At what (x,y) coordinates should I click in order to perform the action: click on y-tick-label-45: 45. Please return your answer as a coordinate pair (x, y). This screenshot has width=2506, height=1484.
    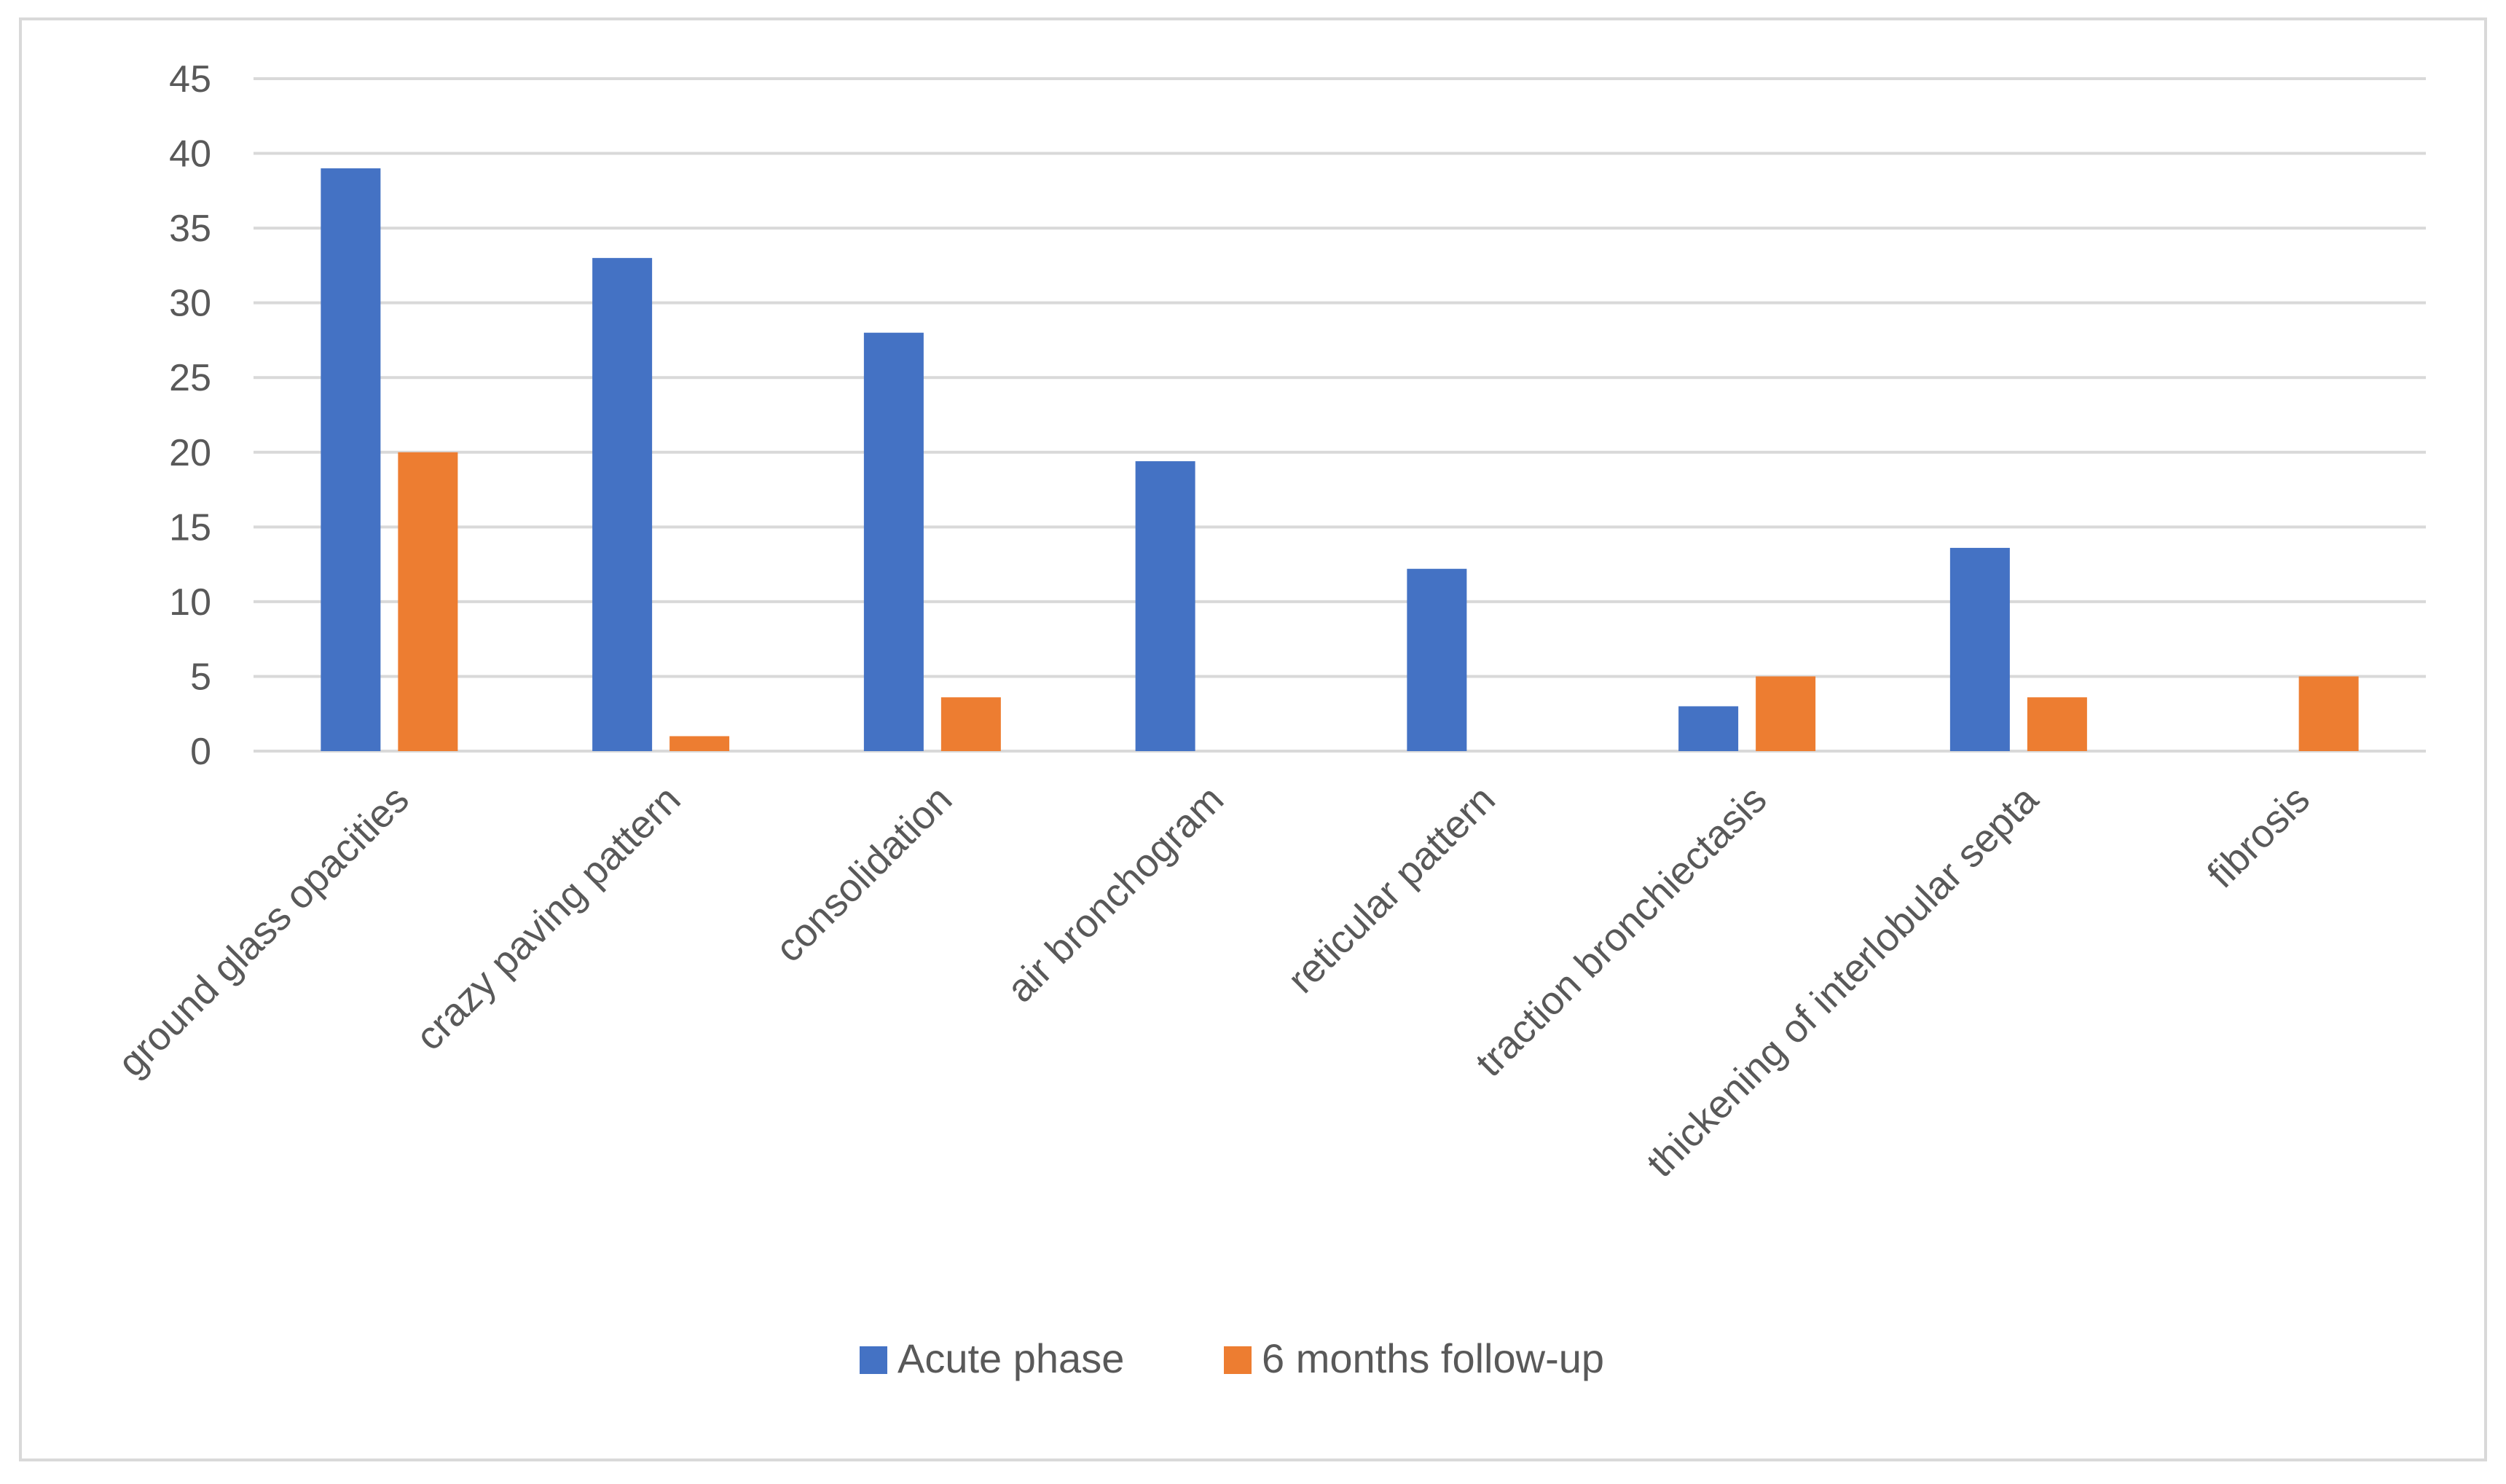
    Looking at the image, I should click on (190, 79).